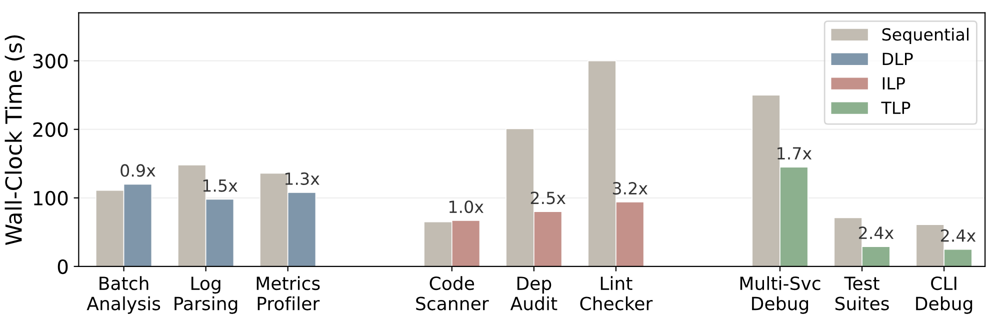 This screenshot has width=996, height=321. What do you see at coordinates (288, 293) in the screenshot?
I see `x-tick-label: Metrics Profiler` at bounding box center [288, 293].